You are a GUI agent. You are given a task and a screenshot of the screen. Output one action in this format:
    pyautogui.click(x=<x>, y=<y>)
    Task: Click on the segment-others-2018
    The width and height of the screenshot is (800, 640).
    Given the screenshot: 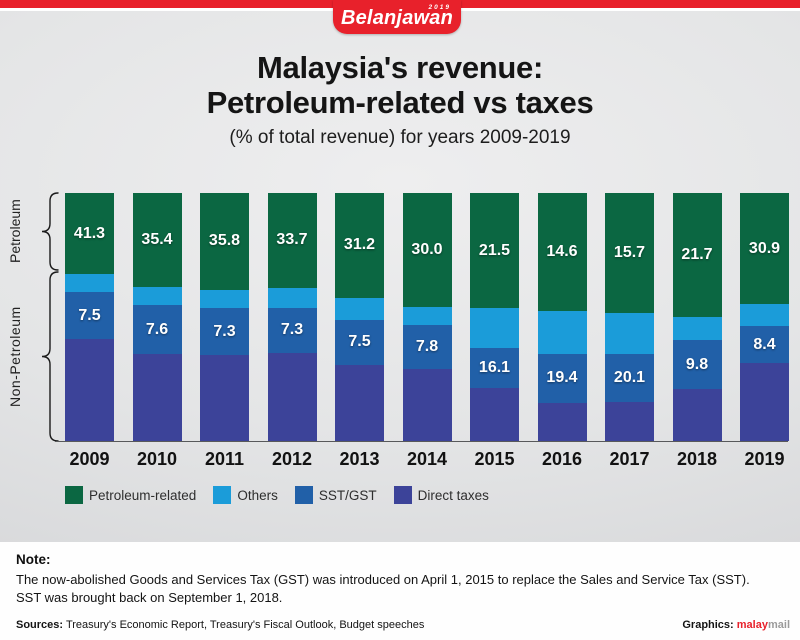 What is the action you would take?
    pyautogui.click(x=697, y=329)
    